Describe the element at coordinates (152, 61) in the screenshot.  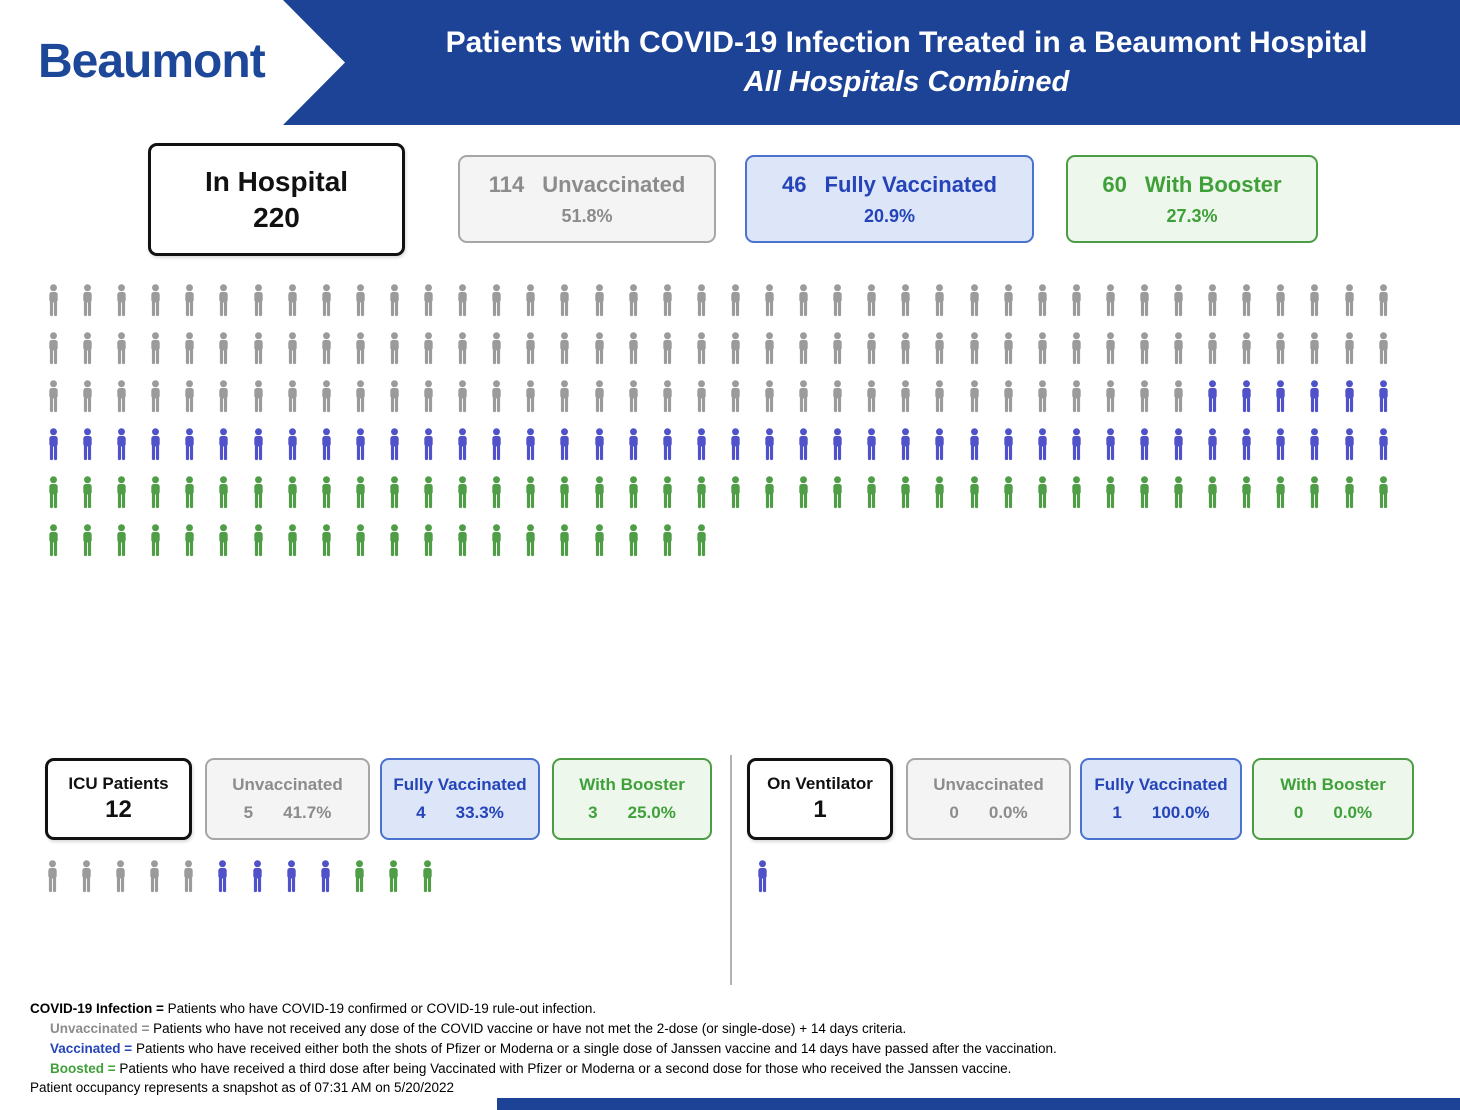
I see `beaumont-logo: Beaumont` at that location.